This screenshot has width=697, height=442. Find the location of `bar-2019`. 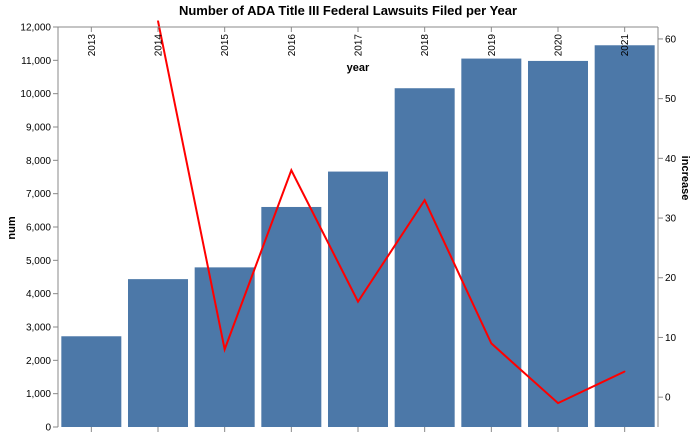

bar-2019 is located at coordinates (491, 242).